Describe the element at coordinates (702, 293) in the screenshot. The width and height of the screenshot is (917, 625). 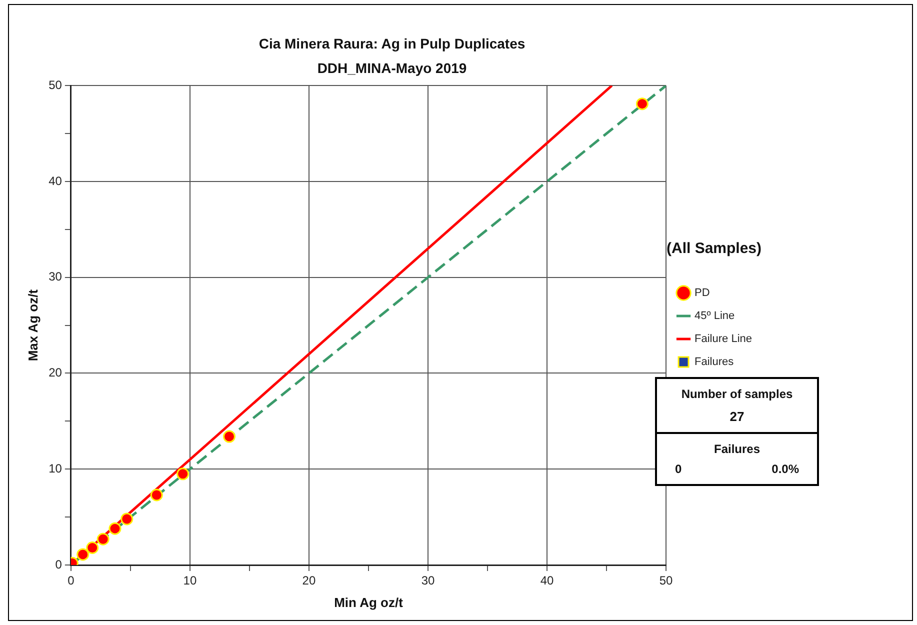
I see `legend-label: PD` at that location.